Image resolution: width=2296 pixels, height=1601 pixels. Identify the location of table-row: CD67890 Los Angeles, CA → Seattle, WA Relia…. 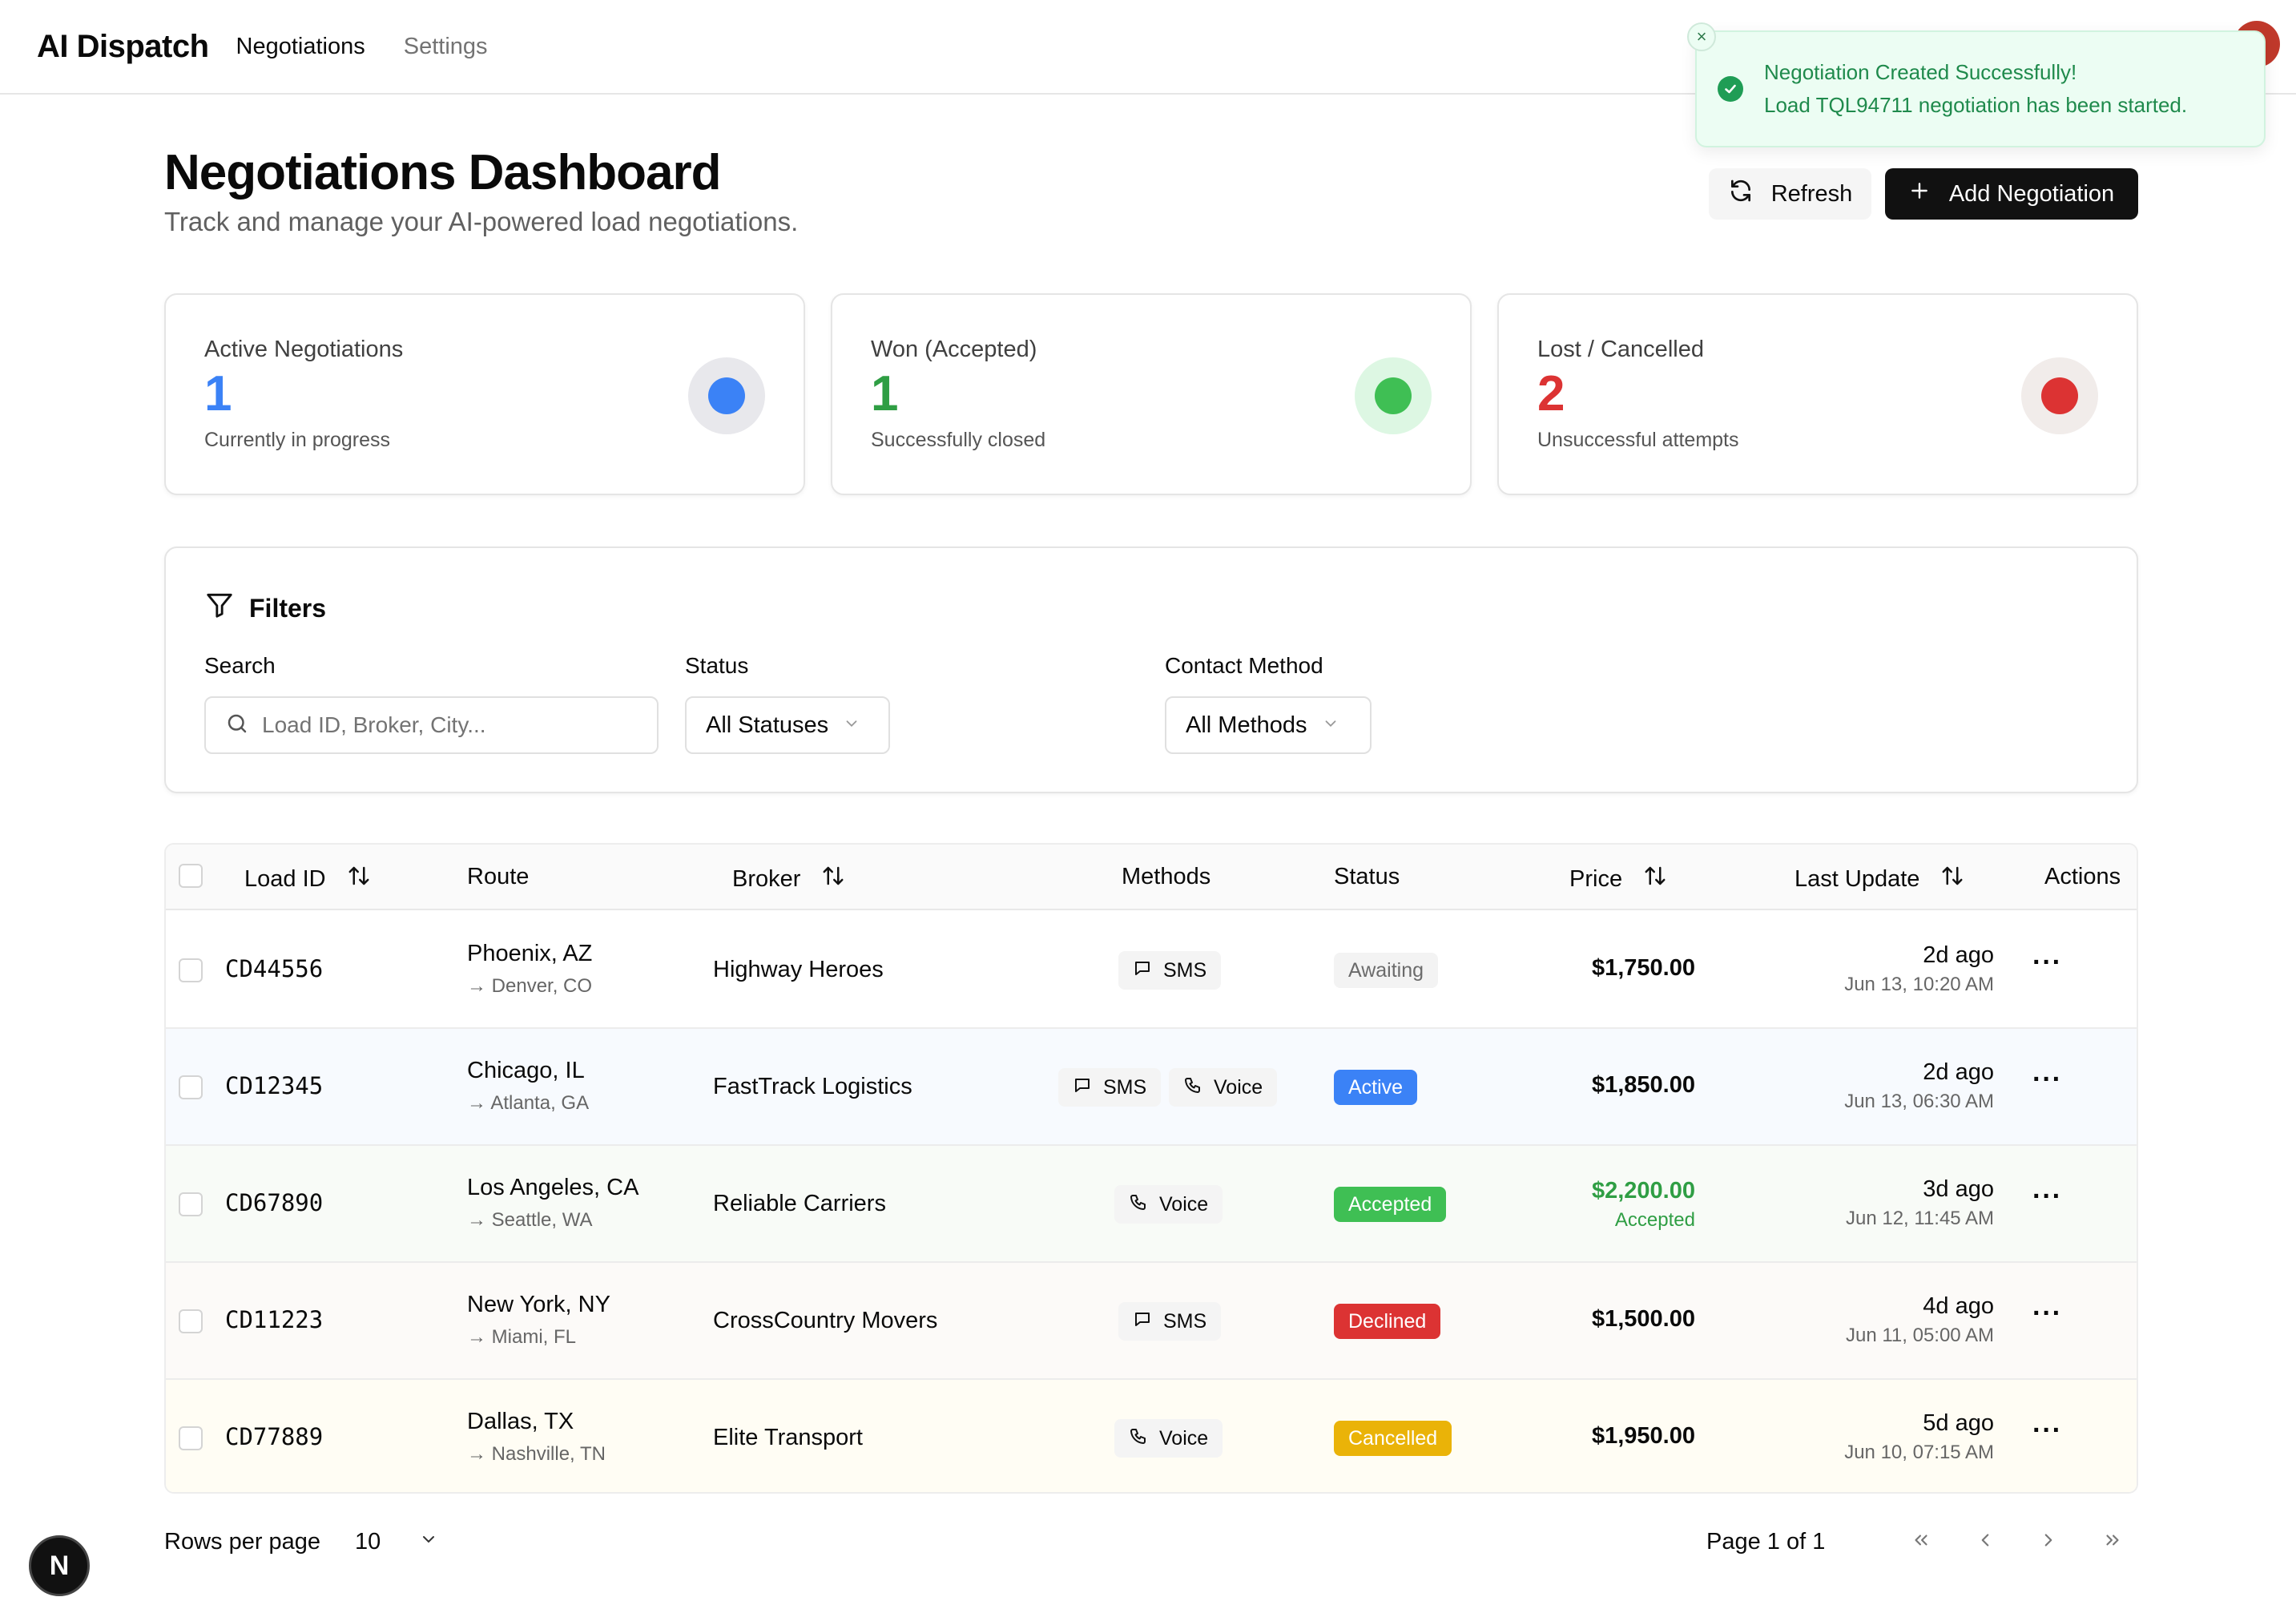
(1151, 1204).